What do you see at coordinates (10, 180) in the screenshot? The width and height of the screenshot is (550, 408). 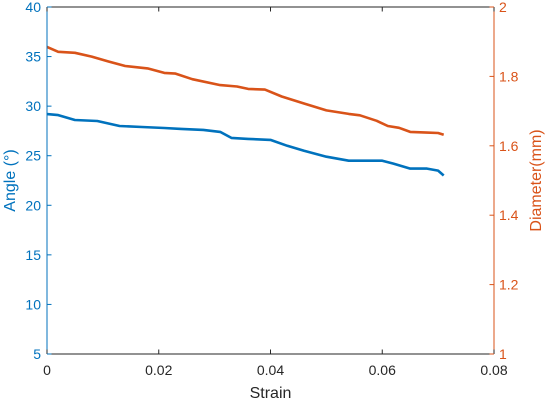 I see `y-axis-left-label: Angle (°)` at bounding box center [10, 180].